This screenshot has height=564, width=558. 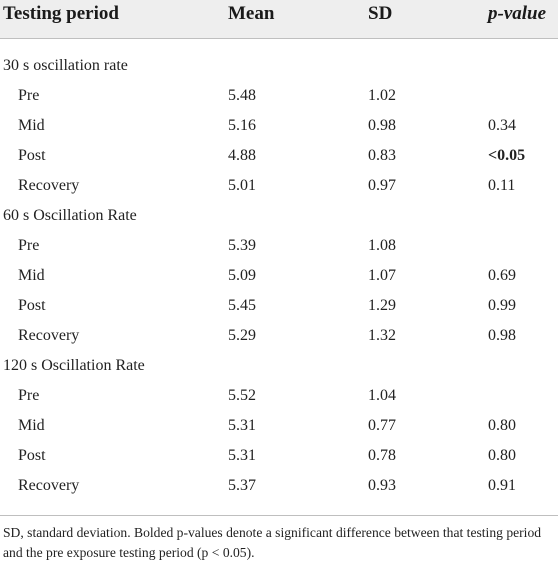 What do you see at coordinates (380, 13) in the screenshot?
I see `header-sd: SD` at bounding box center [380, 13].